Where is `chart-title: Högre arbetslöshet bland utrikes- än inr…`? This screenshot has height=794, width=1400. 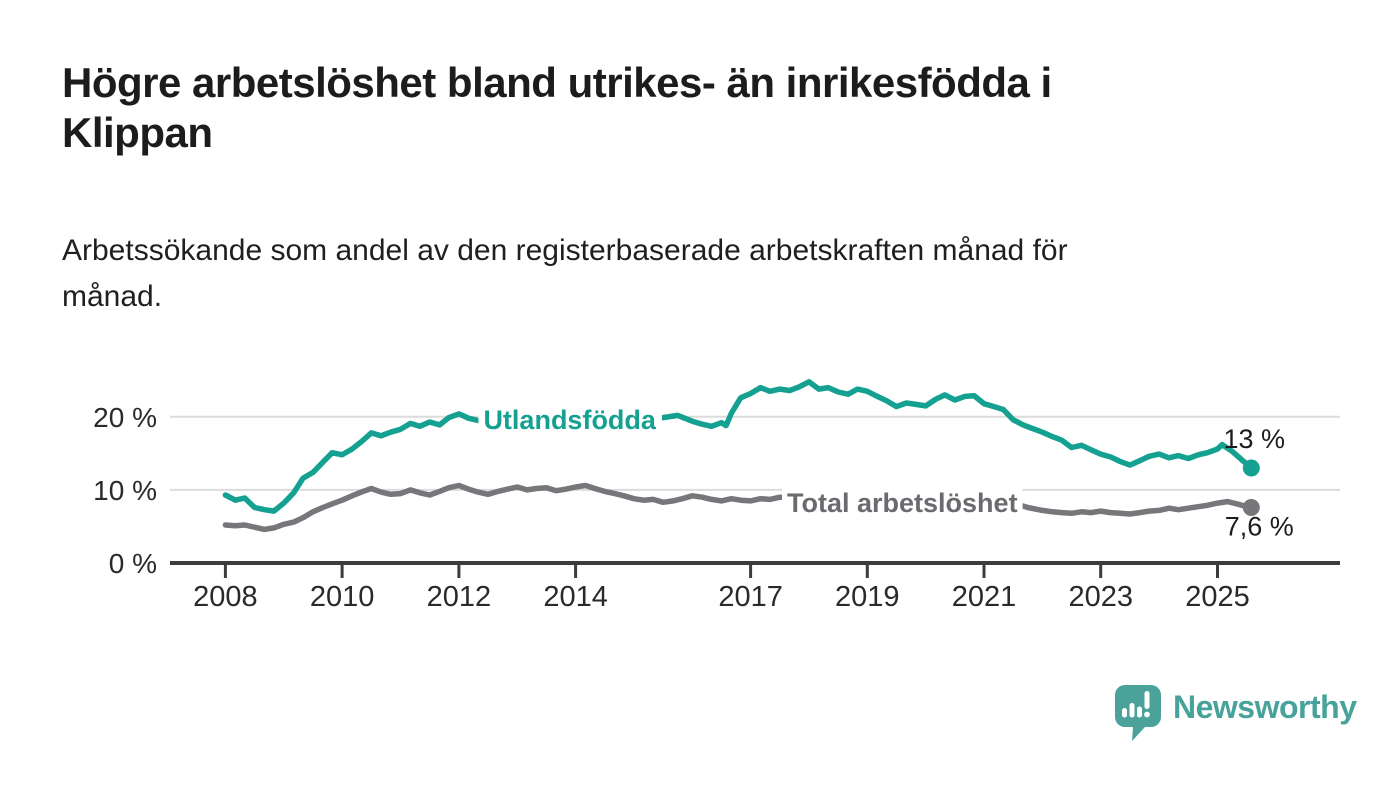 chart-title: Högre arbetslöshet bland utrikes- än inr… is located at coordinates (712, 108).